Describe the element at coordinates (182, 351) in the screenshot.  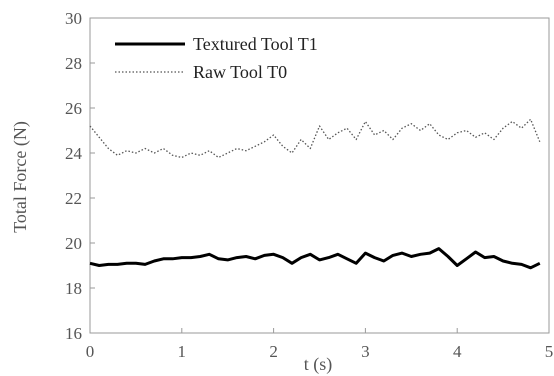
I see `x-tick-label: 1` at that location.